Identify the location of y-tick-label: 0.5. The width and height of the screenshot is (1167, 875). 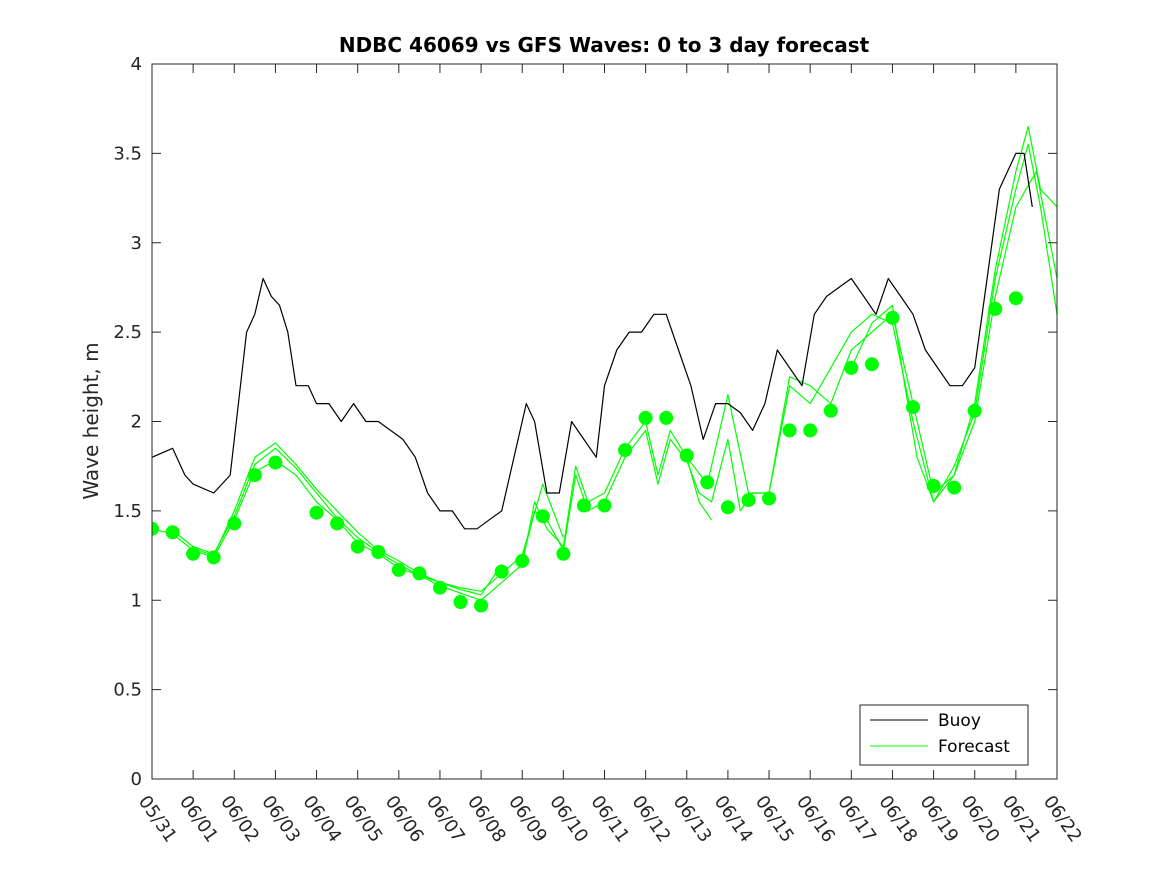
(127, 690).